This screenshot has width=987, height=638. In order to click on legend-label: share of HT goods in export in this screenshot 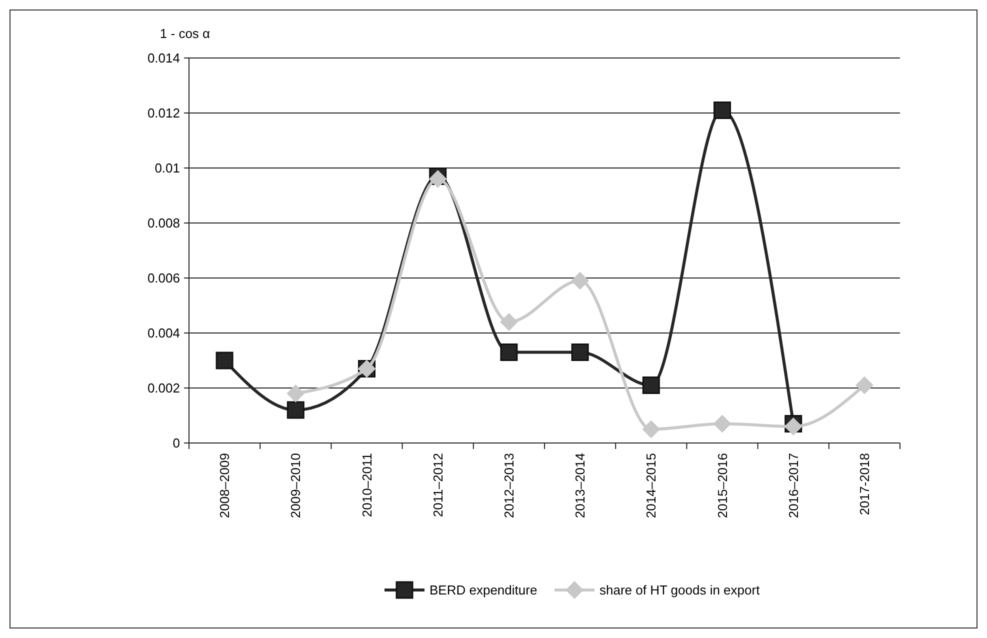, I will do `click(680, 590)`.